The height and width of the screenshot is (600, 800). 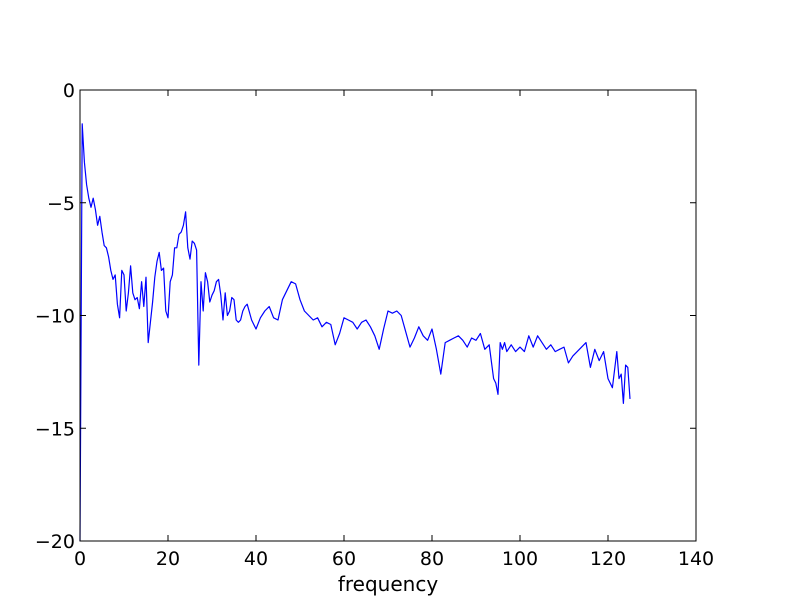 I want to click on y-tick-label: −5, so click(x=61, y=204).